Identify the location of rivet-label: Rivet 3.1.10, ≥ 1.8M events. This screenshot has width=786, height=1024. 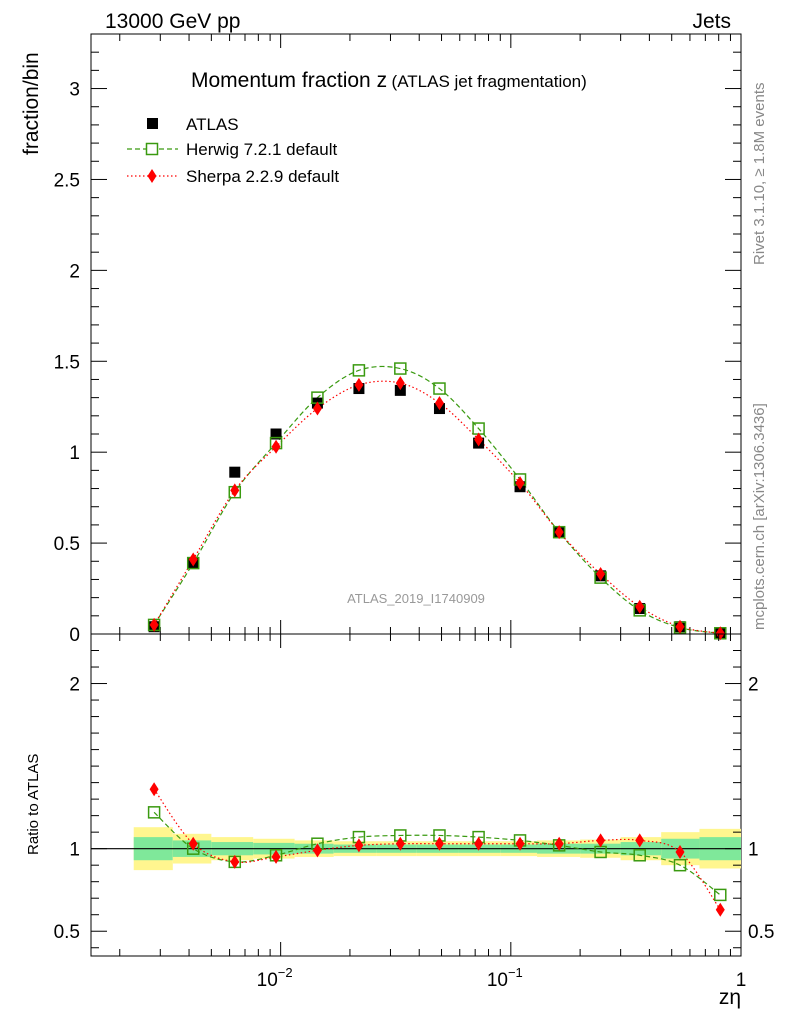
(759, 174).